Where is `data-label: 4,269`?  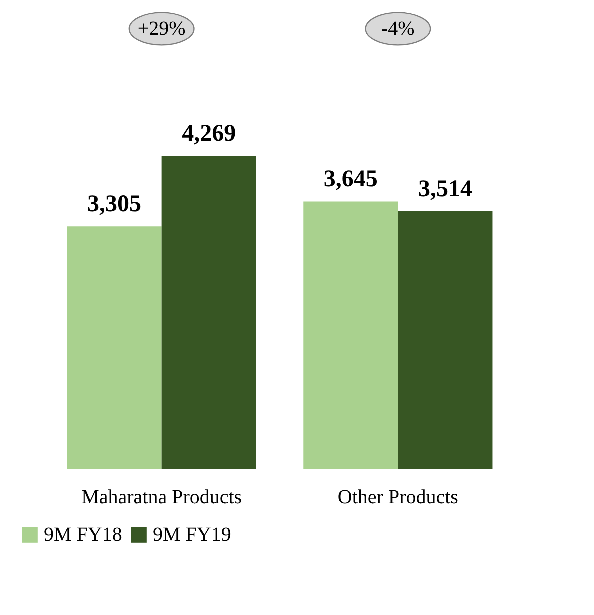 data-label: 4,269 is located at coordinates (209, 133).